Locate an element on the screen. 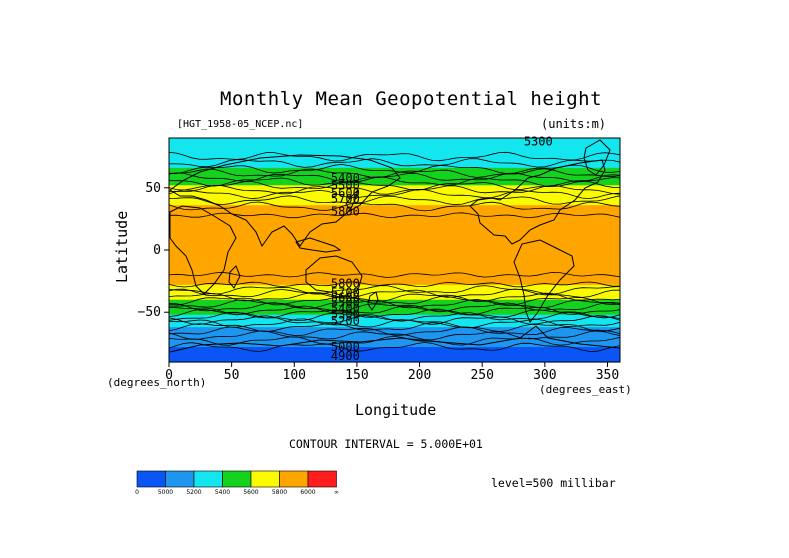 The height and width of the screenshot is (558, 789). colorbar-label: 0 is located at coordinates (137, 492).